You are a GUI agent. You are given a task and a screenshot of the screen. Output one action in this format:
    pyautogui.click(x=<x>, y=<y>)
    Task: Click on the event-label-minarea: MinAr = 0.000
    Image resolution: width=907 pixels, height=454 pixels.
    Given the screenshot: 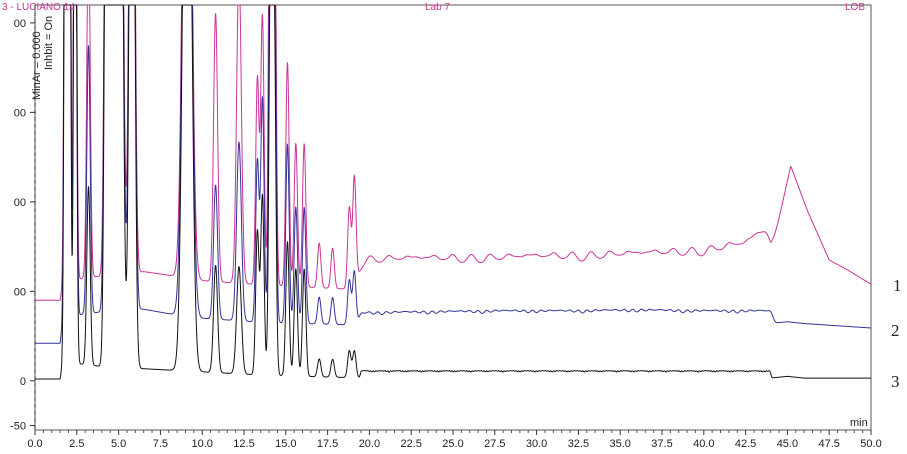 What is the action you would take?
    pyautogui.click(x=37, y=65)
    